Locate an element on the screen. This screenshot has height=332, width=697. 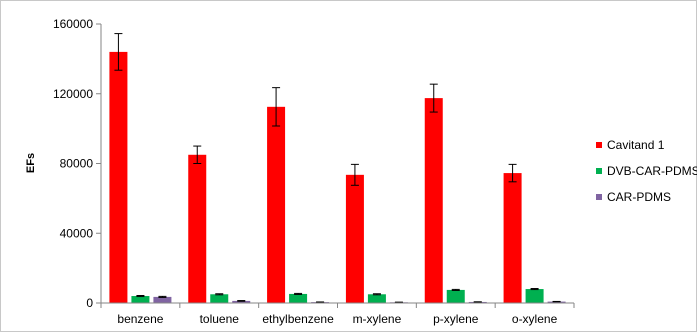
legend-item: DVB-CAR-PDMS is located at coordinates (646, 171).